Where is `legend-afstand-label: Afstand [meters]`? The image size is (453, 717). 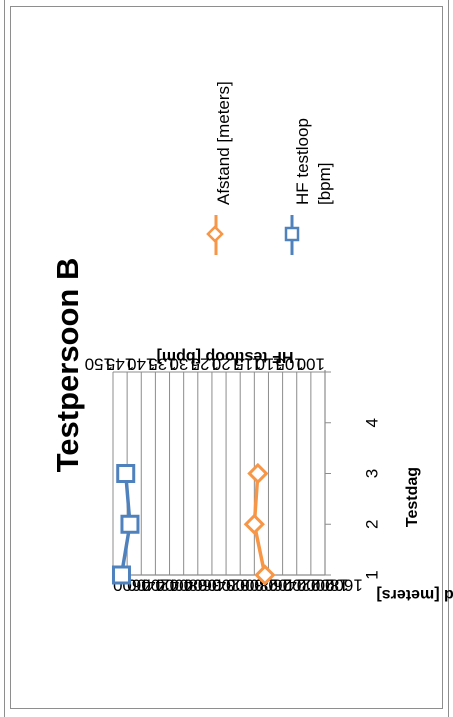
legend-afstand-label: Afstand [meters] is located at coordinates (223, 143).